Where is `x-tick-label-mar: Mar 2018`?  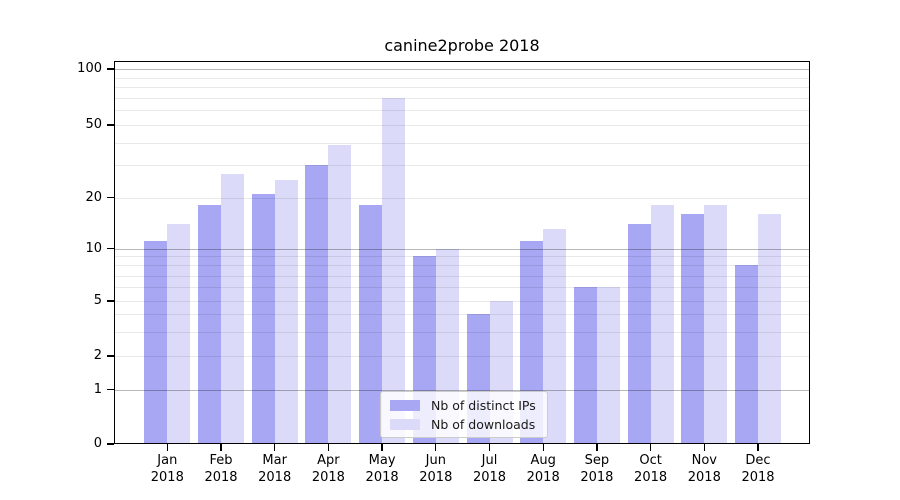 x-tick-label-mar: Mar 2018 is located at coordinates (275, 469).